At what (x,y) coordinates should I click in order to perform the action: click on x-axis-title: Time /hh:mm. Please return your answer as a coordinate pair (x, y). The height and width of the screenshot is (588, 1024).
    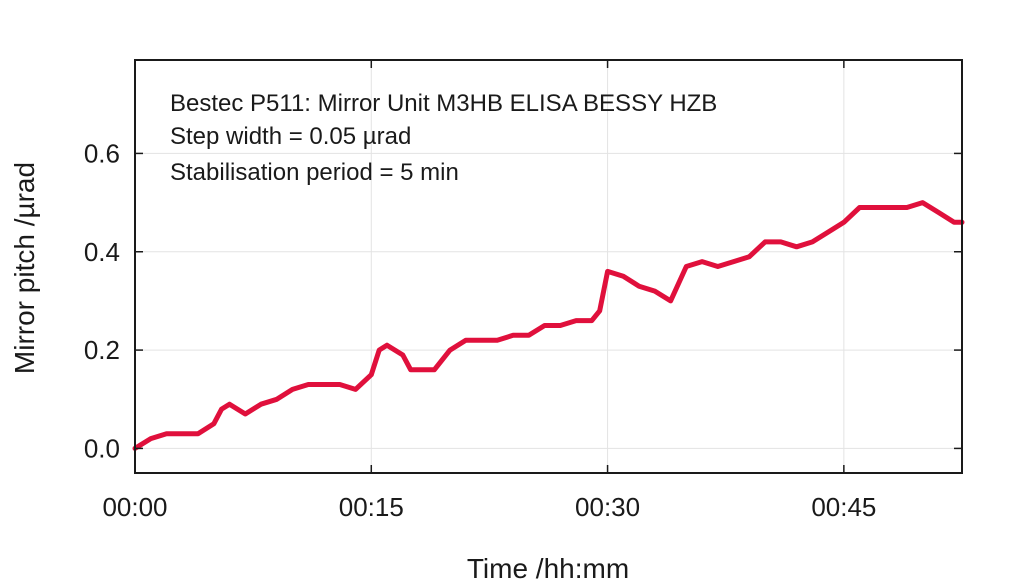
    Looking at the image, I should click on (548, 568).